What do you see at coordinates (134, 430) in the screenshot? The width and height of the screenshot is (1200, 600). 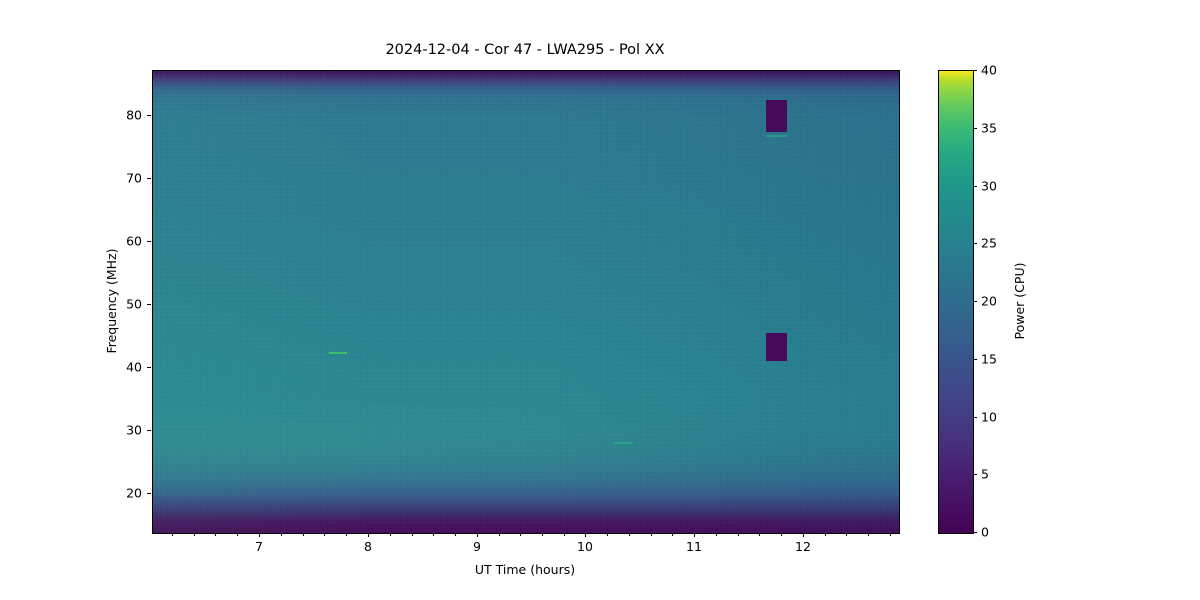 I see `y-ticklabel: 30` at bounding box center [134, 430].